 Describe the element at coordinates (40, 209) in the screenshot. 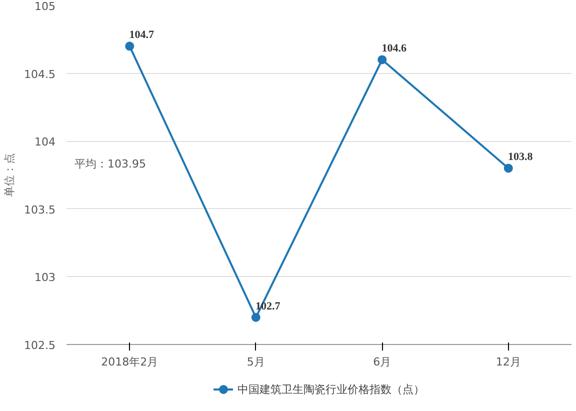

I see `y-tick-label: 103.5` at that location.